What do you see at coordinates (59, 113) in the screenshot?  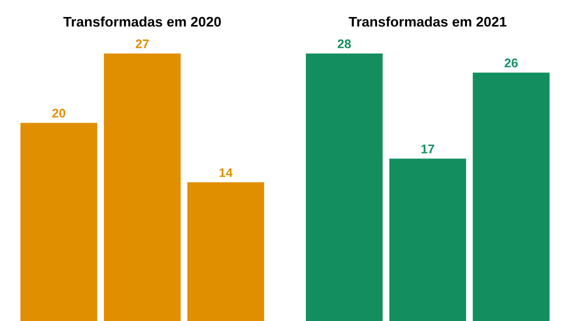 I see `data-label: 20` at bounding box center [59, 113].